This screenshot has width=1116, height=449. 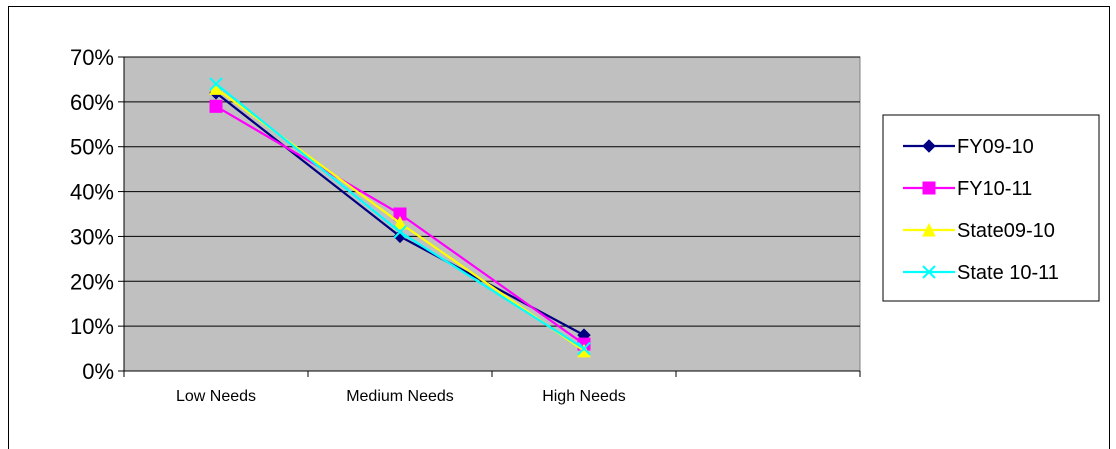 I want to click on y-tick-label: 50%, so click(x=92, y=147).